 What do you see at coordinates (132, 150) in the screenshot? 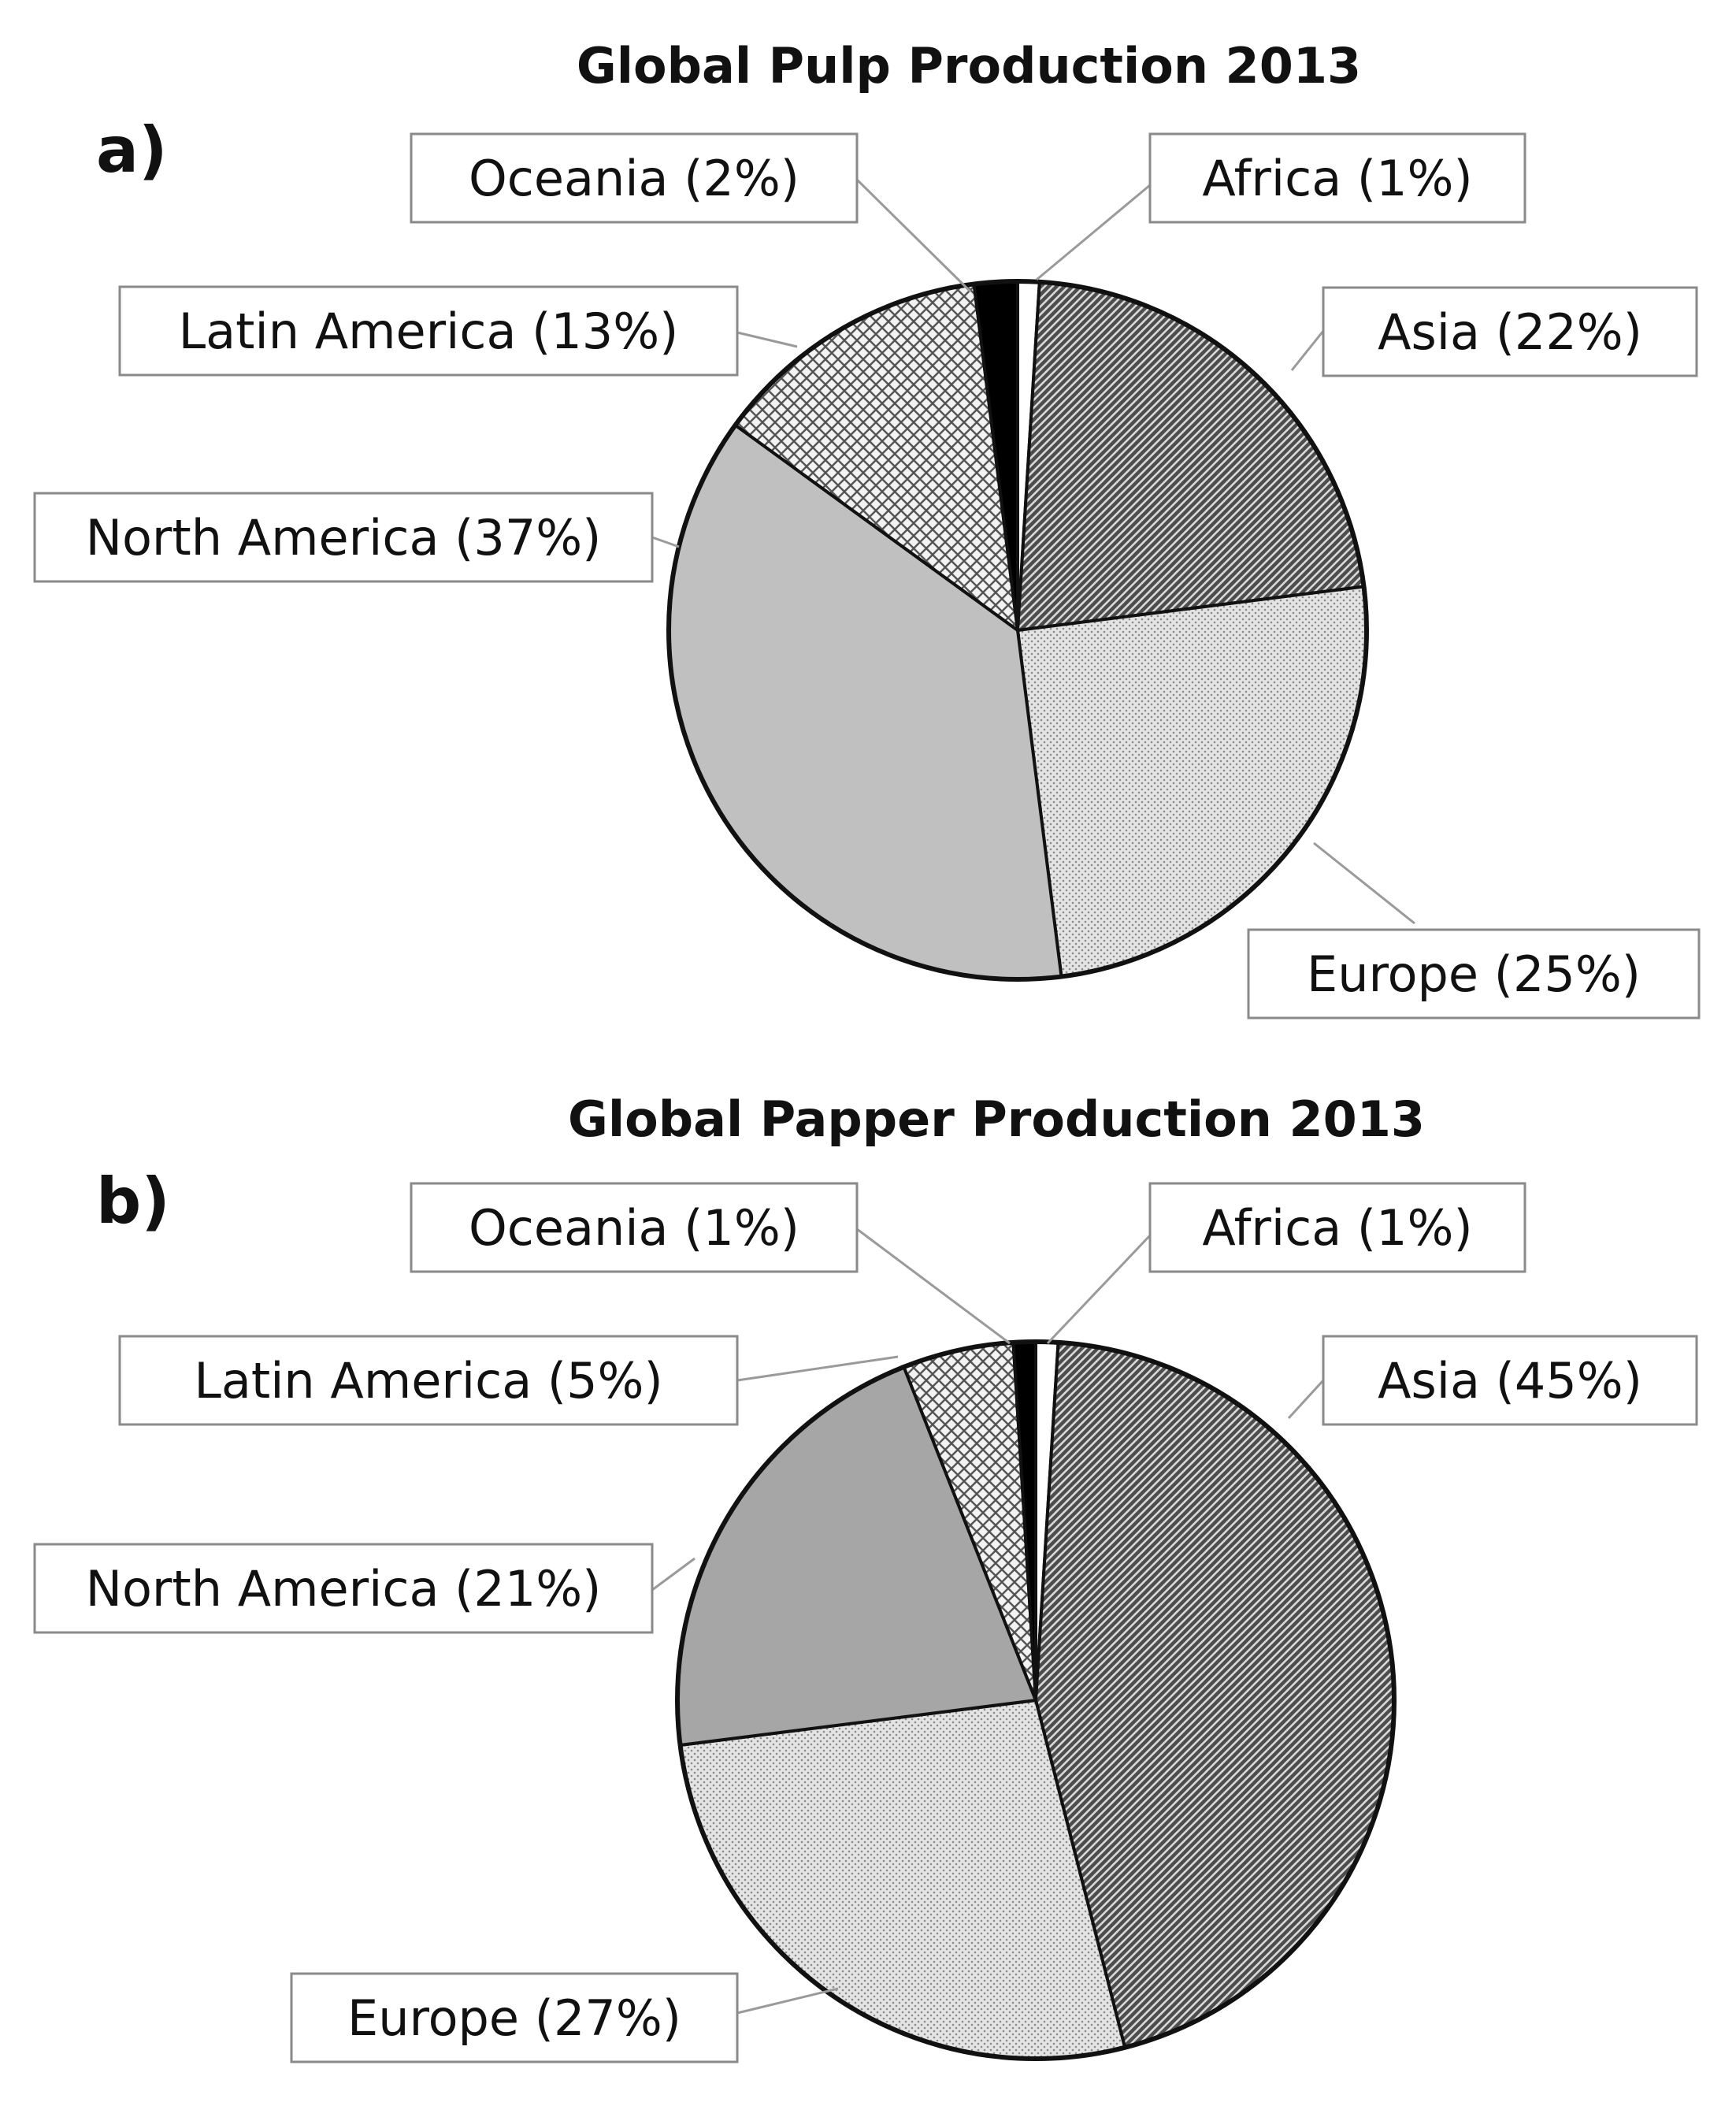
I see `panel-label: a)` at bounding box center [132, 150].